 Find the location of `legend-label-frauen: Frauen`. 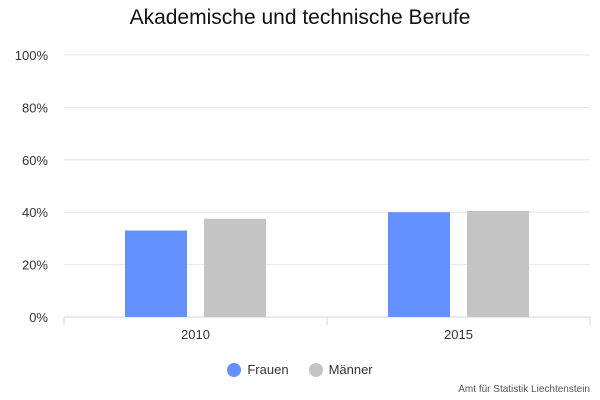

legend-label-frauen: Frauen is located at coordinates (268, 369).